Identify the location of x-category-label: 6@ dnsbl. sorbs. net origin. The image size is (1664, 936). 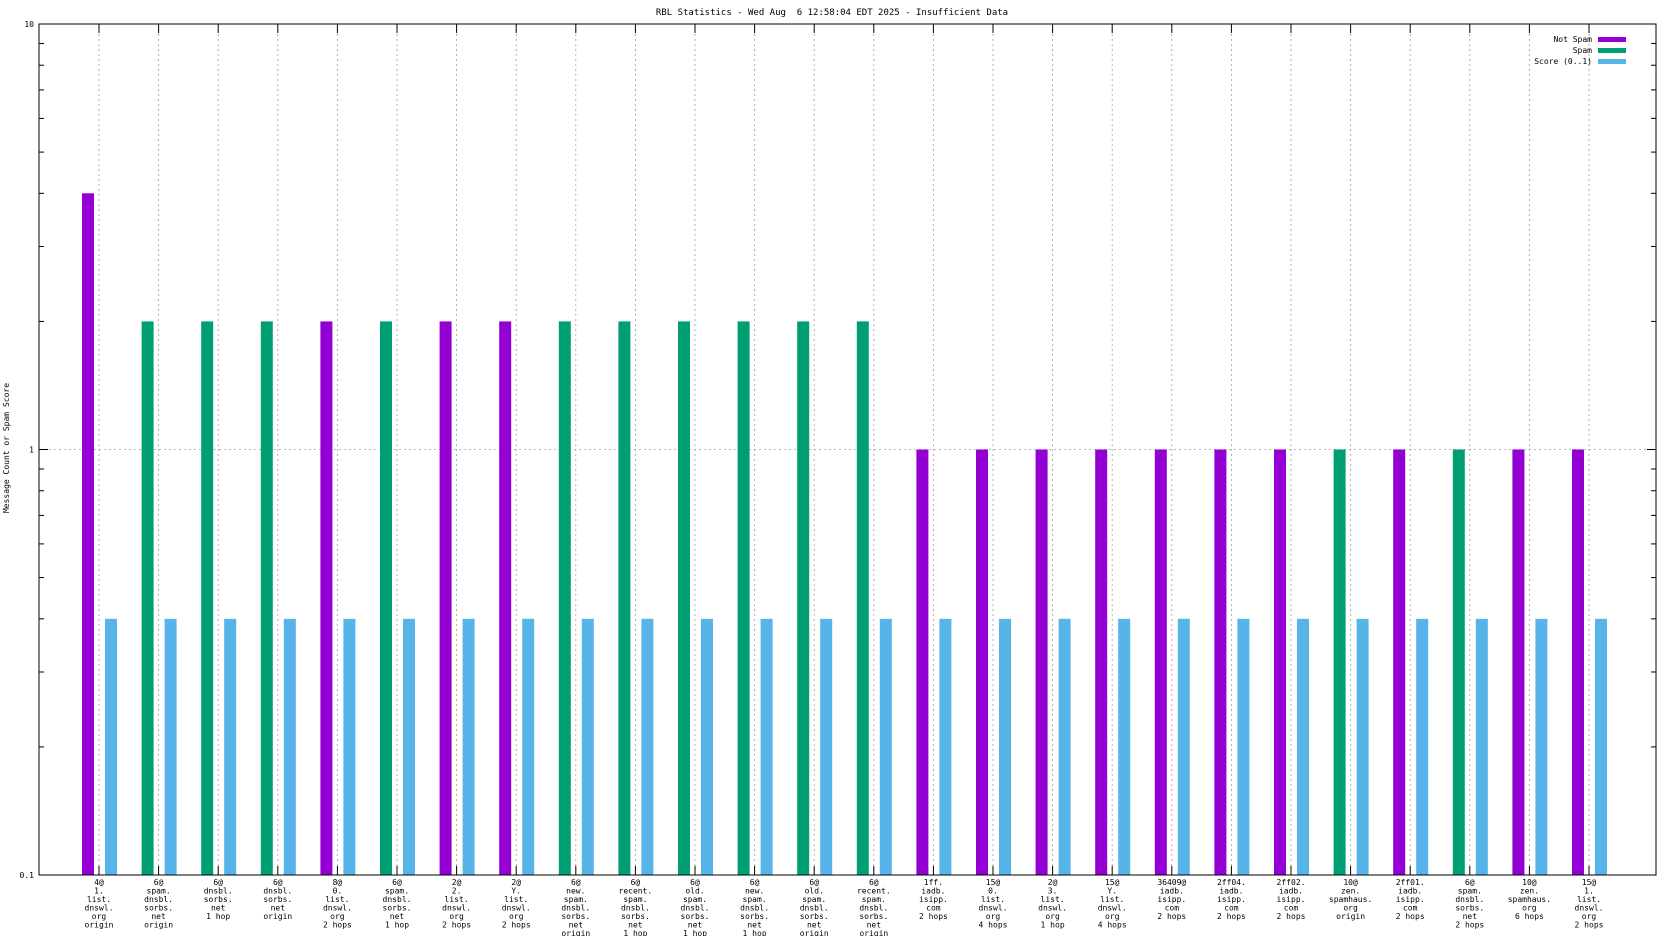
(277, 899).